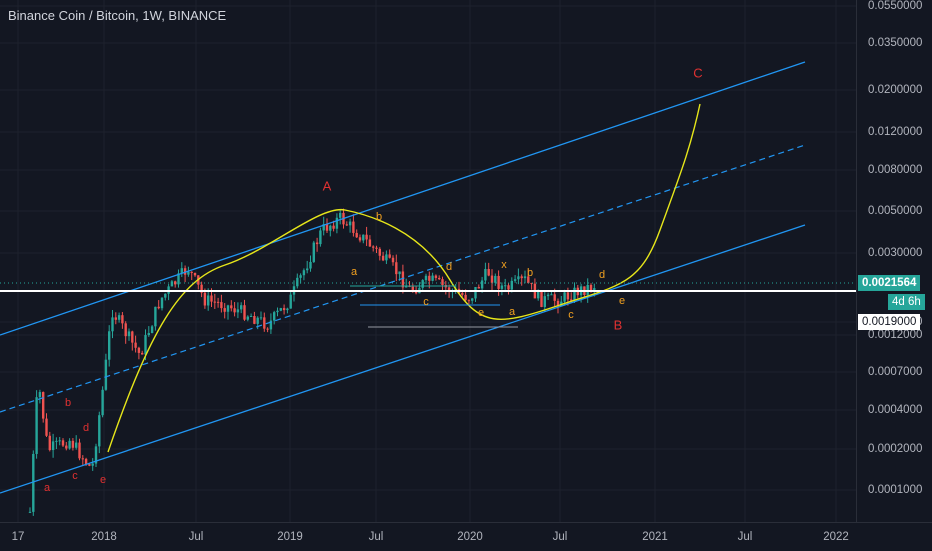 This screenshot has height=551, width=932. I want to click on last-price-tag: 0.0021564, so click(889, 283).